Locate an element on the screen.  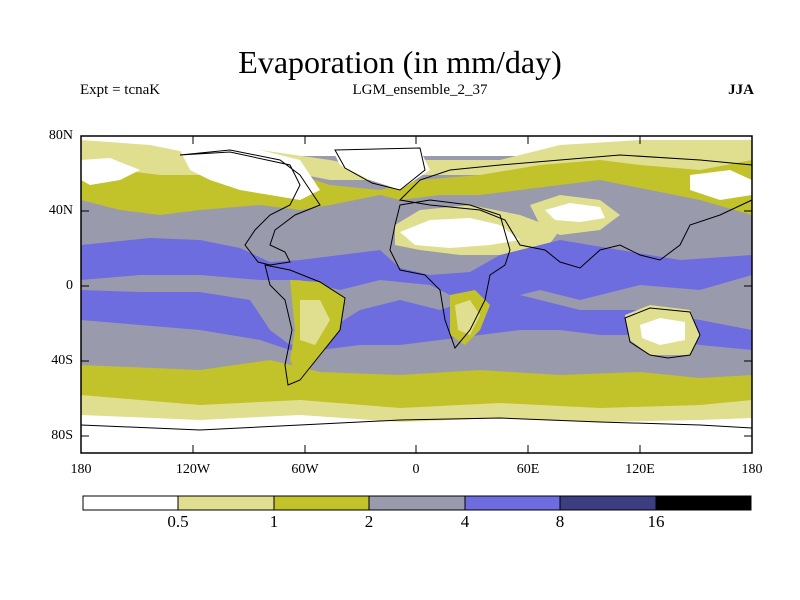
coast-south-america is located at coordinates (305, 325).